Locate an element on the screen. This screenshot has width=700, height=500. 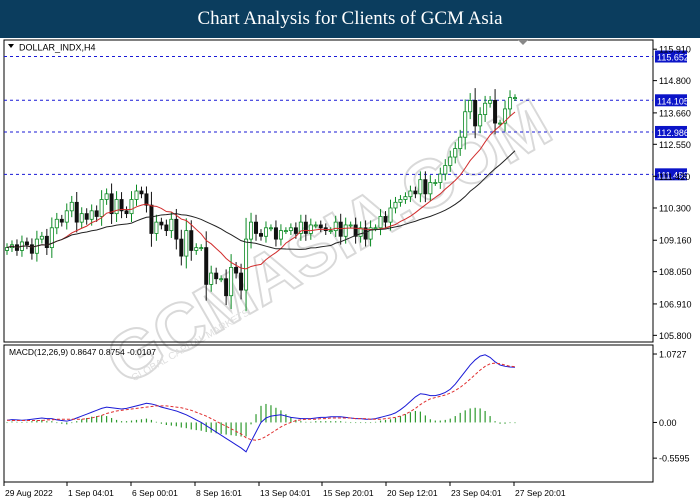
time-tick-label: 8 Sep 16:01 is located at coordinates (219, 493).